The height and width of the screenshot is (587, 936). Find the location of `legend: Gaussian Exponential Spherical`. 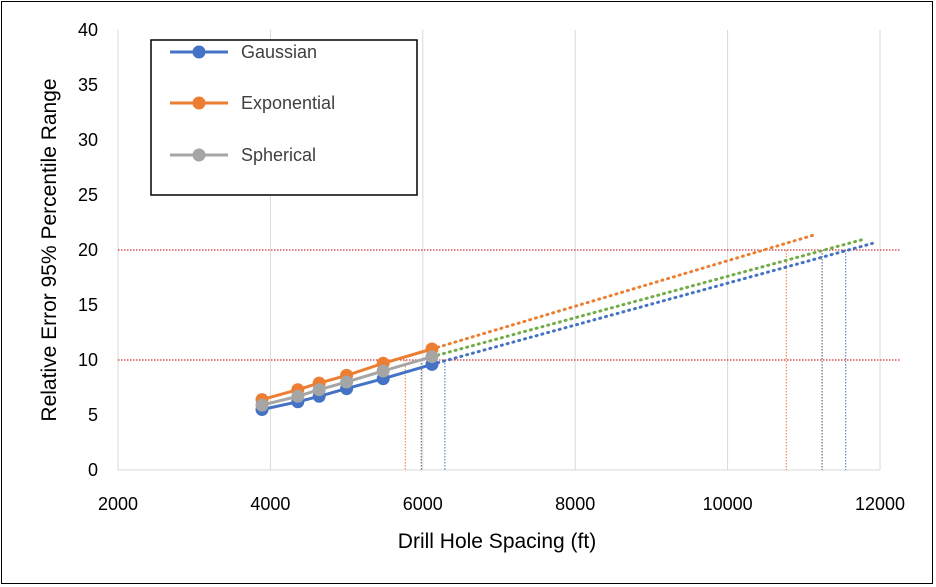

legend: Gaussian Exponential Spherical is located at coordinates (284, 117).